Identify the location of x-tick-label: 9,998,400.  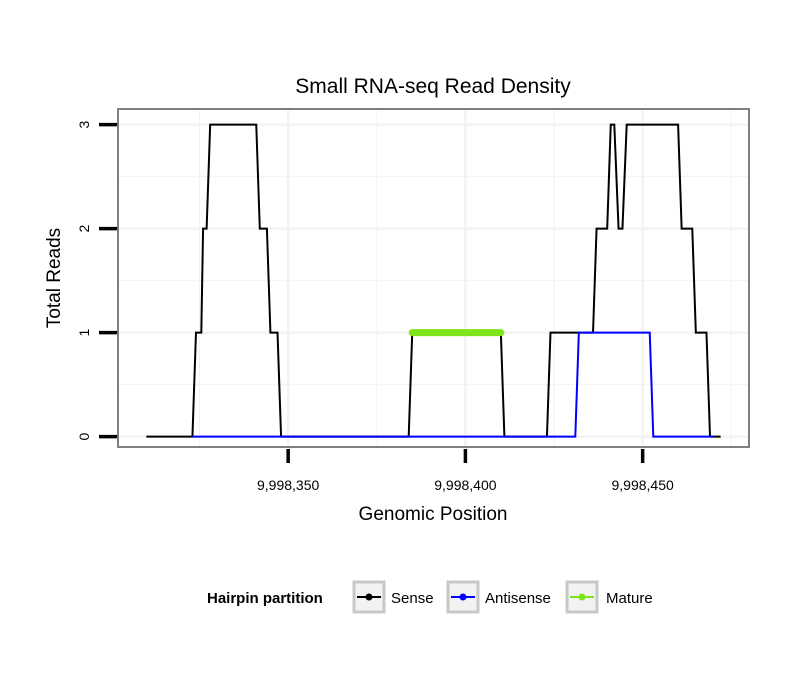
(465, 485).